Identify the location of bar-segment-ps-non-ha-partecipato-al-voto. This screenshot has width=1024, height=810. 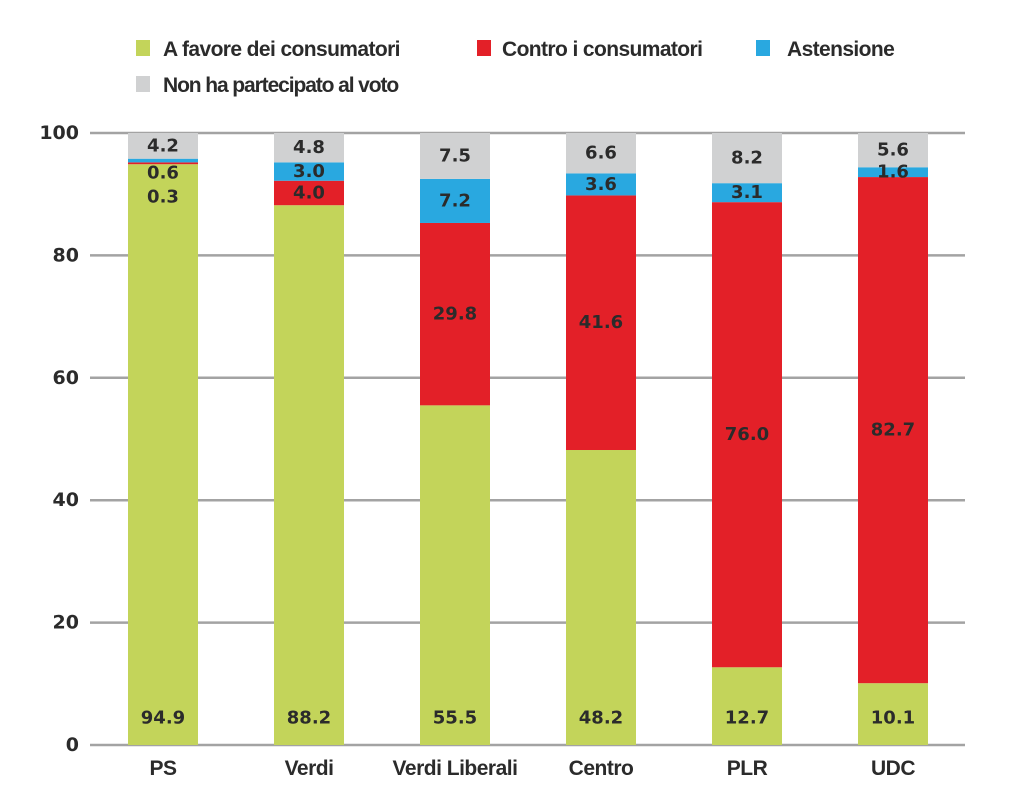
(163, 146).